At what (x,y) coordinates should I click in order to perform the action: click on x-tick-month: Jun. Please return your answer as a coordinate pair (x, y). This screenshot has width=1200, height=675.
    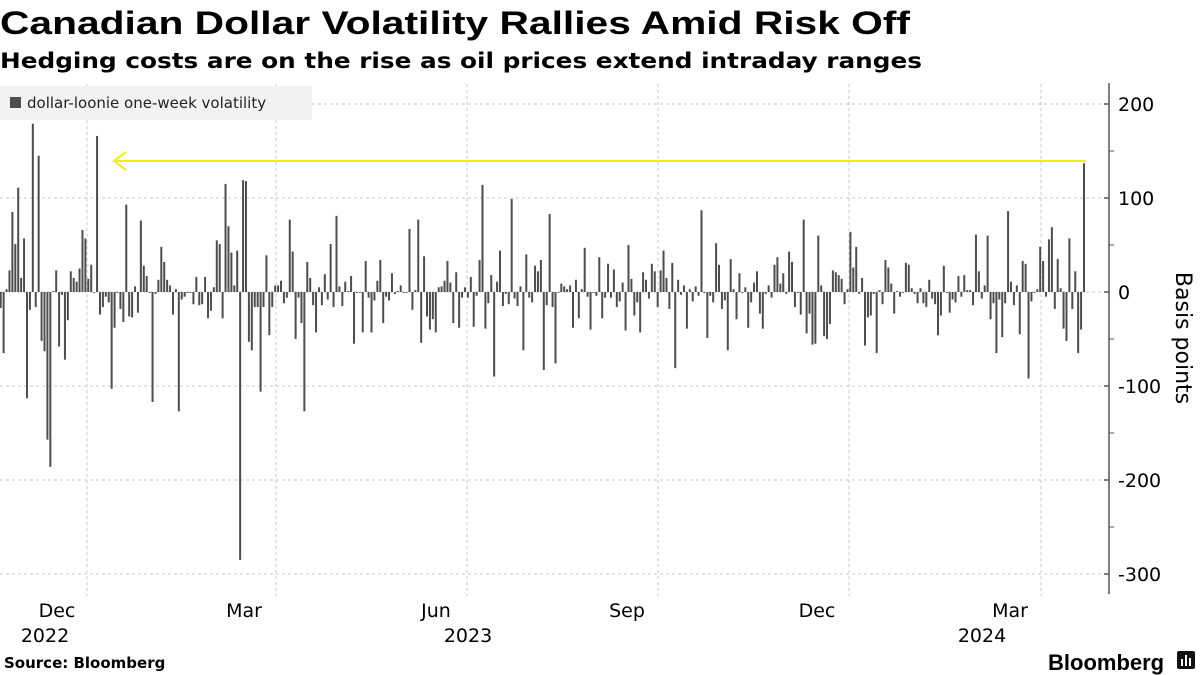
    Looking at the image, I should click on (435, 611).